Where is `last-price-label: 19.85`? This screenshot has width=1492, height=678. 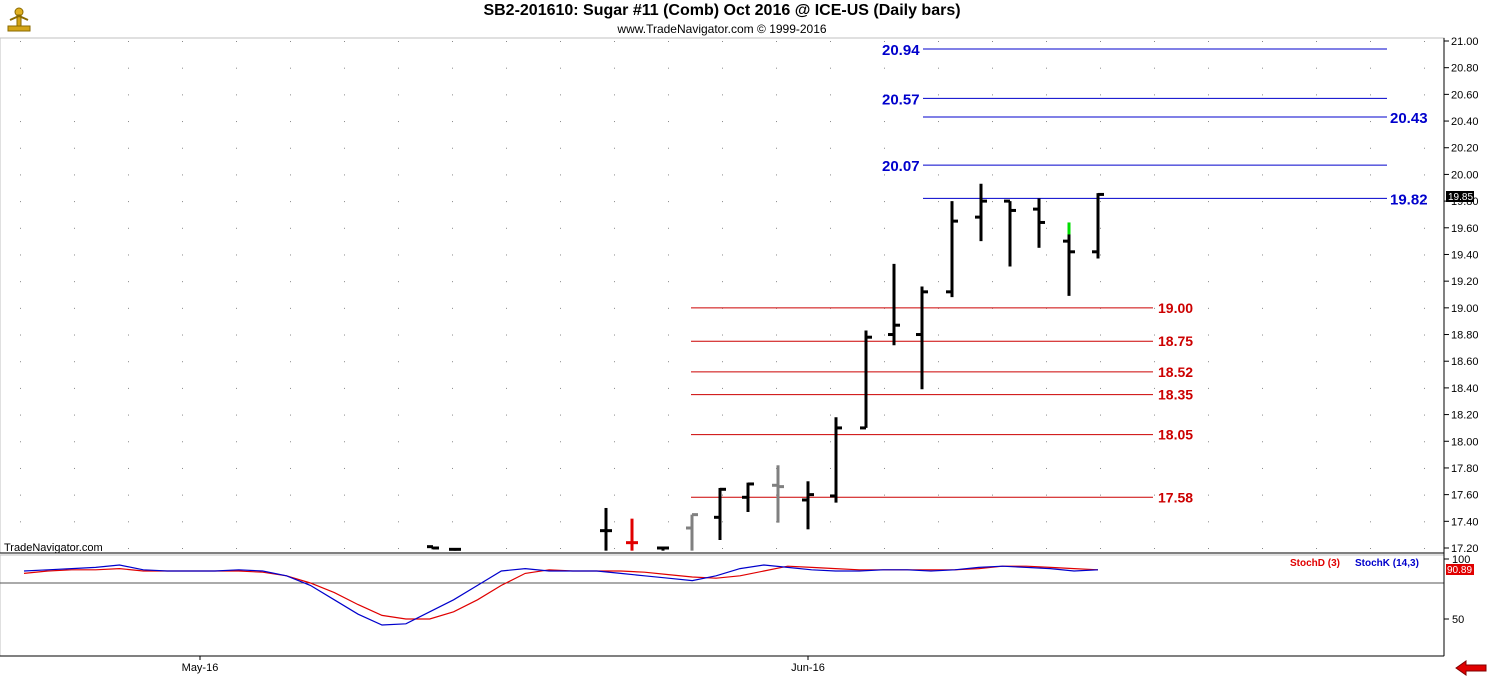 last-price-label: 19.85 is located at coordinates (1460, 197).